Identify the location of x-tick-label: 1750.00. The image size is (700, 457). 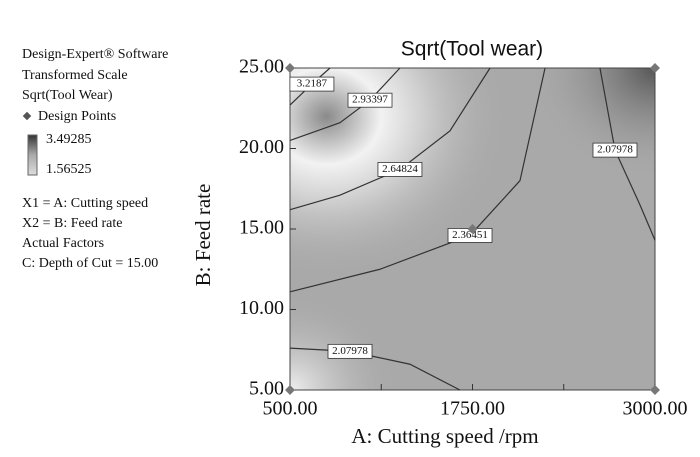
(472, 409).